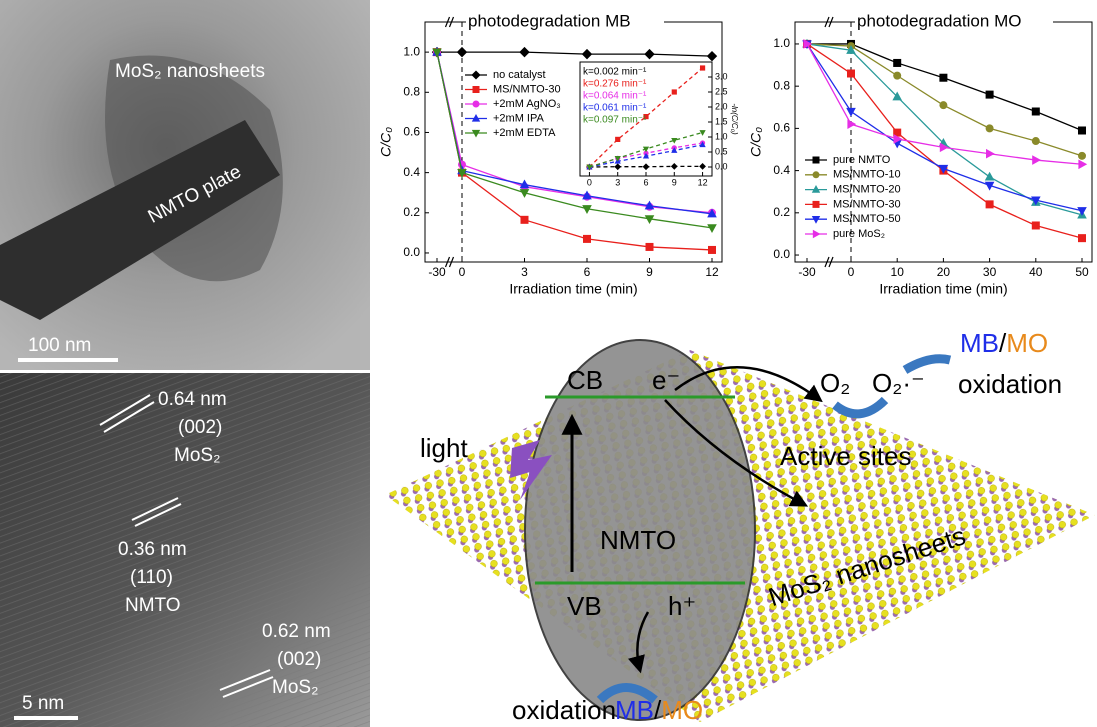 The image size is (1097, 727). What do you see at coordinates (1036, 272) in the screenshot?
I see `x-tick-label: 40` at bounding box center [1036, 272].